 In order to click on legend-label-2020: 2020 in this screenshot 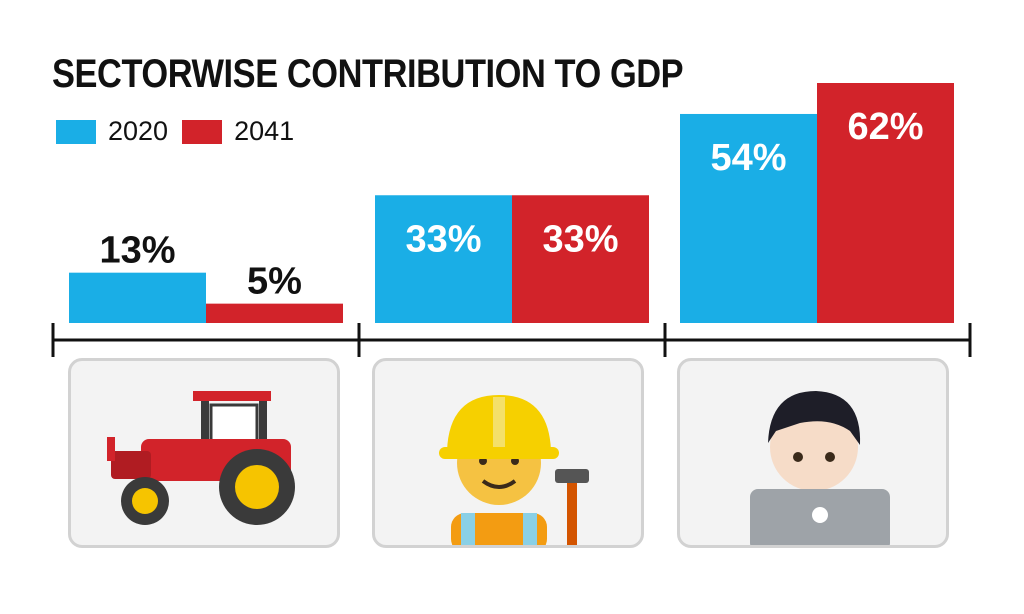, I will do `click(138, 131)`.